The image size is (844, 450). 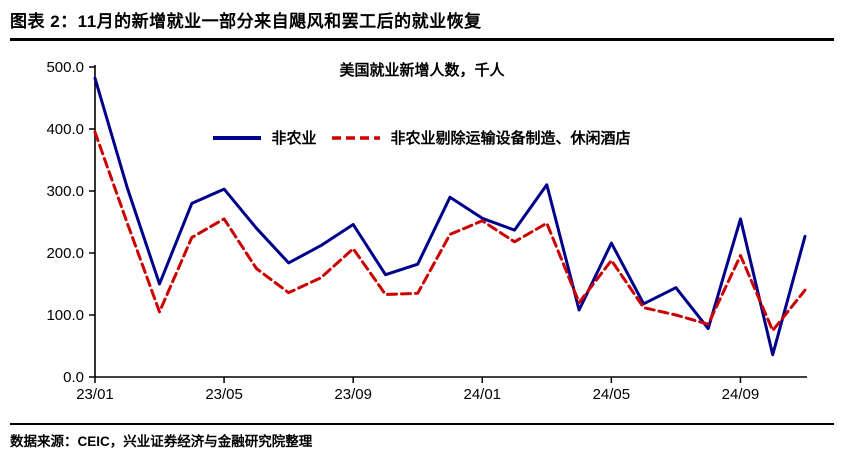 What do you see at coordinates (65, 315) in the screenshot?
I see `y-tick-label: 100.0` at bounding box center [65, 315].